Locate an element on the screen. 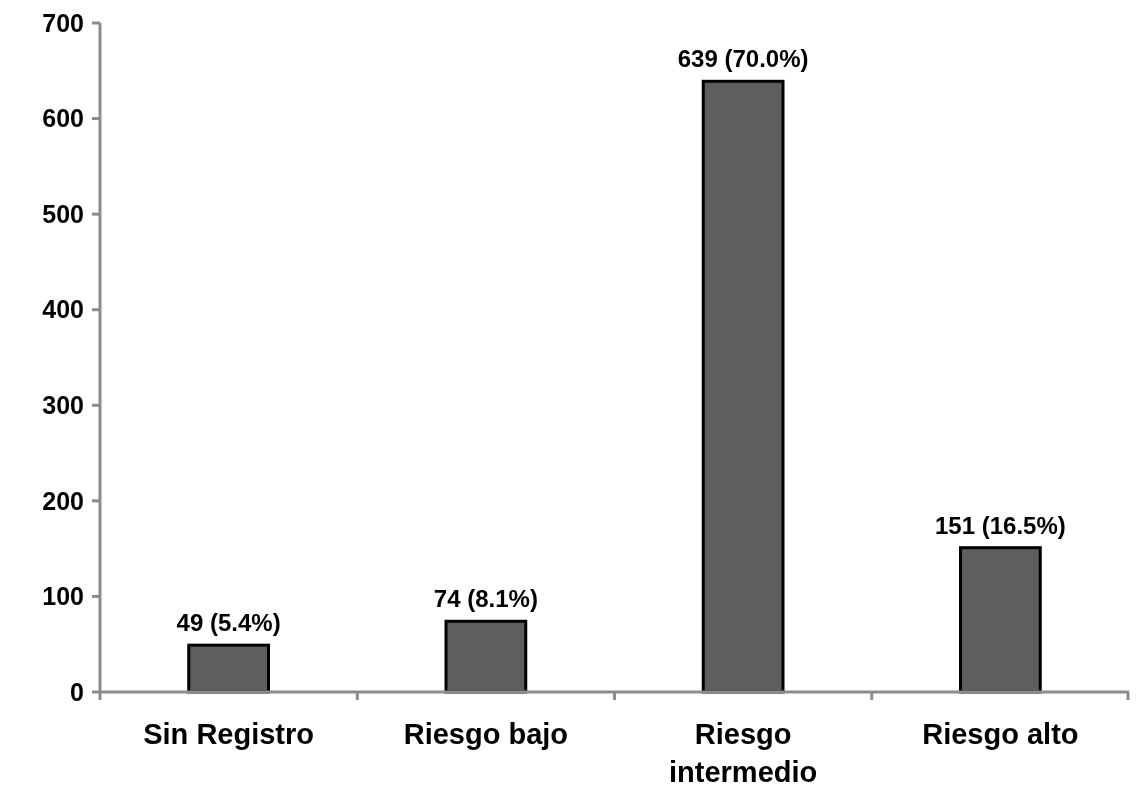 The height and width of the screenshot is (812, 1141). y-tick-label: 100 is located at coordinates (63, 596).